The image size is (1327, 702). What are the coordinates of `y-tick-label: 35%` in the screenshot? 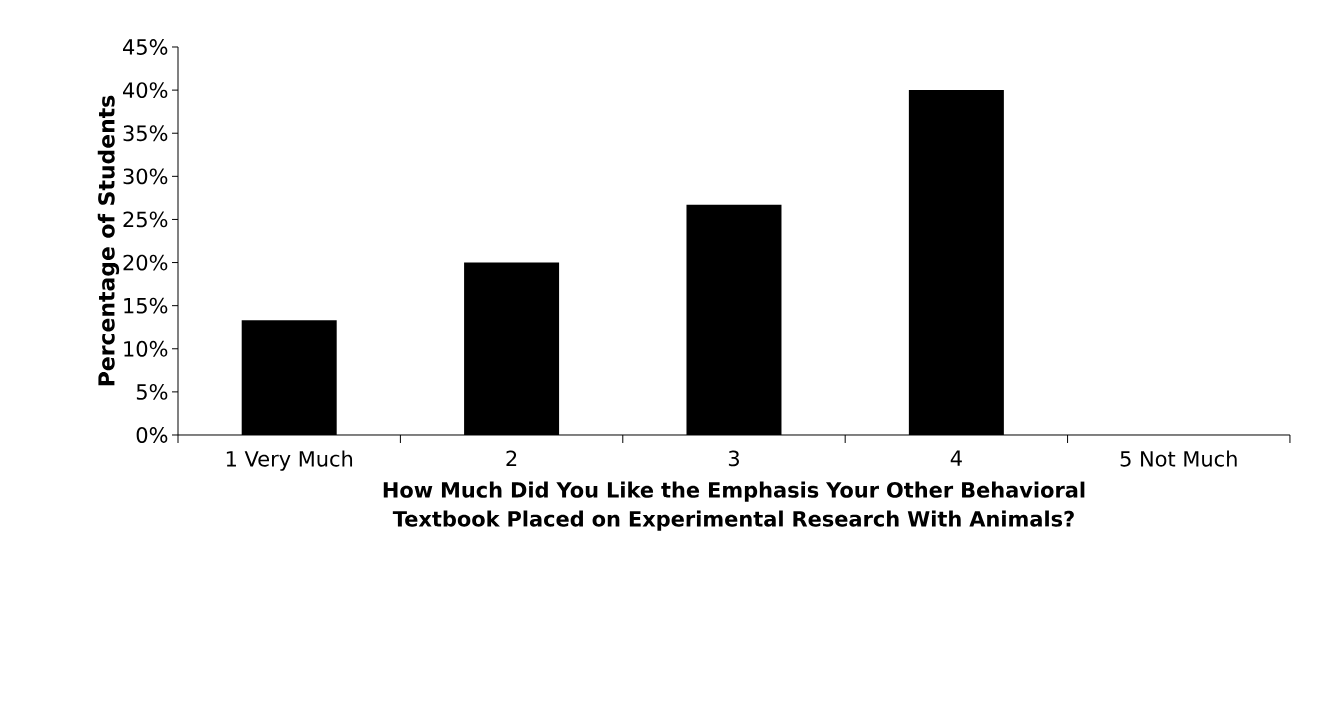 It's located at (145, 133).